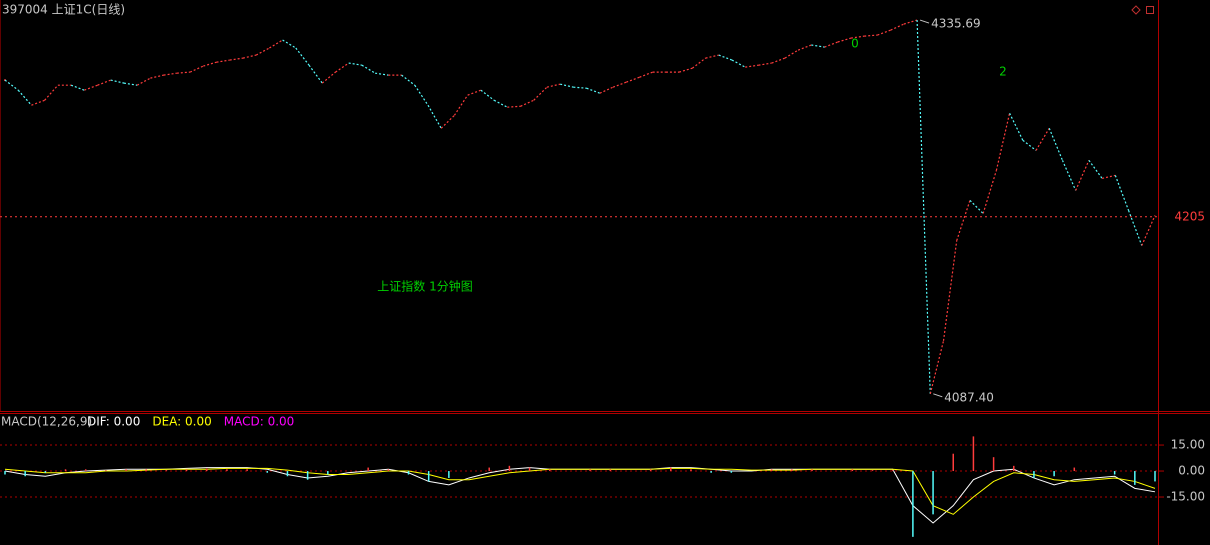  Describe the element at coordinates (63, 10) in the screenshot. I see `chart-title: 397004 上证1C(日线)` at that location.